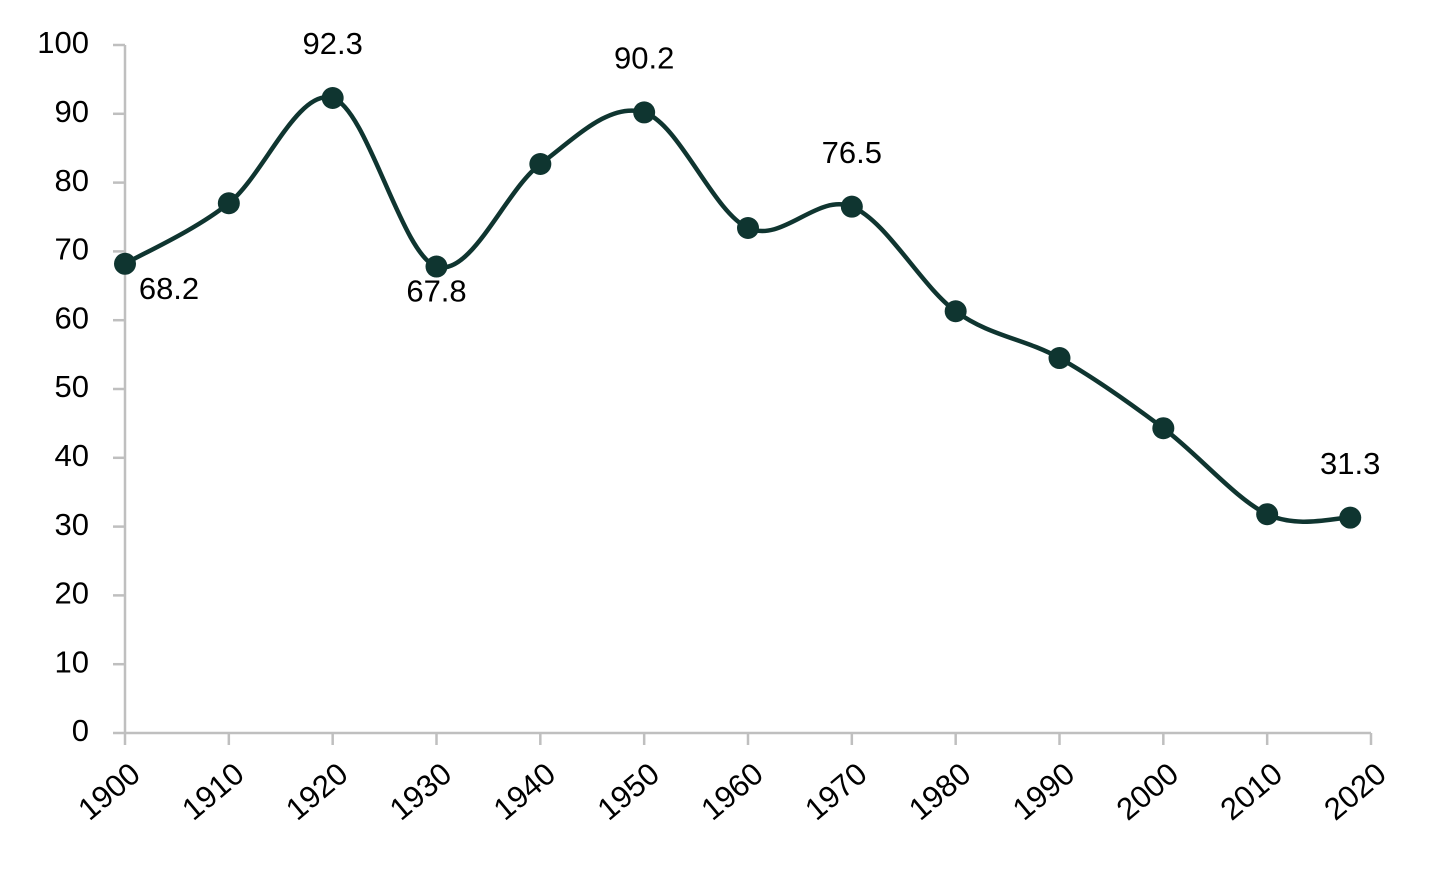  Describe the element at coordinates (72, 455) in the screenshot. I see `y-tick-label: 40` at that location.